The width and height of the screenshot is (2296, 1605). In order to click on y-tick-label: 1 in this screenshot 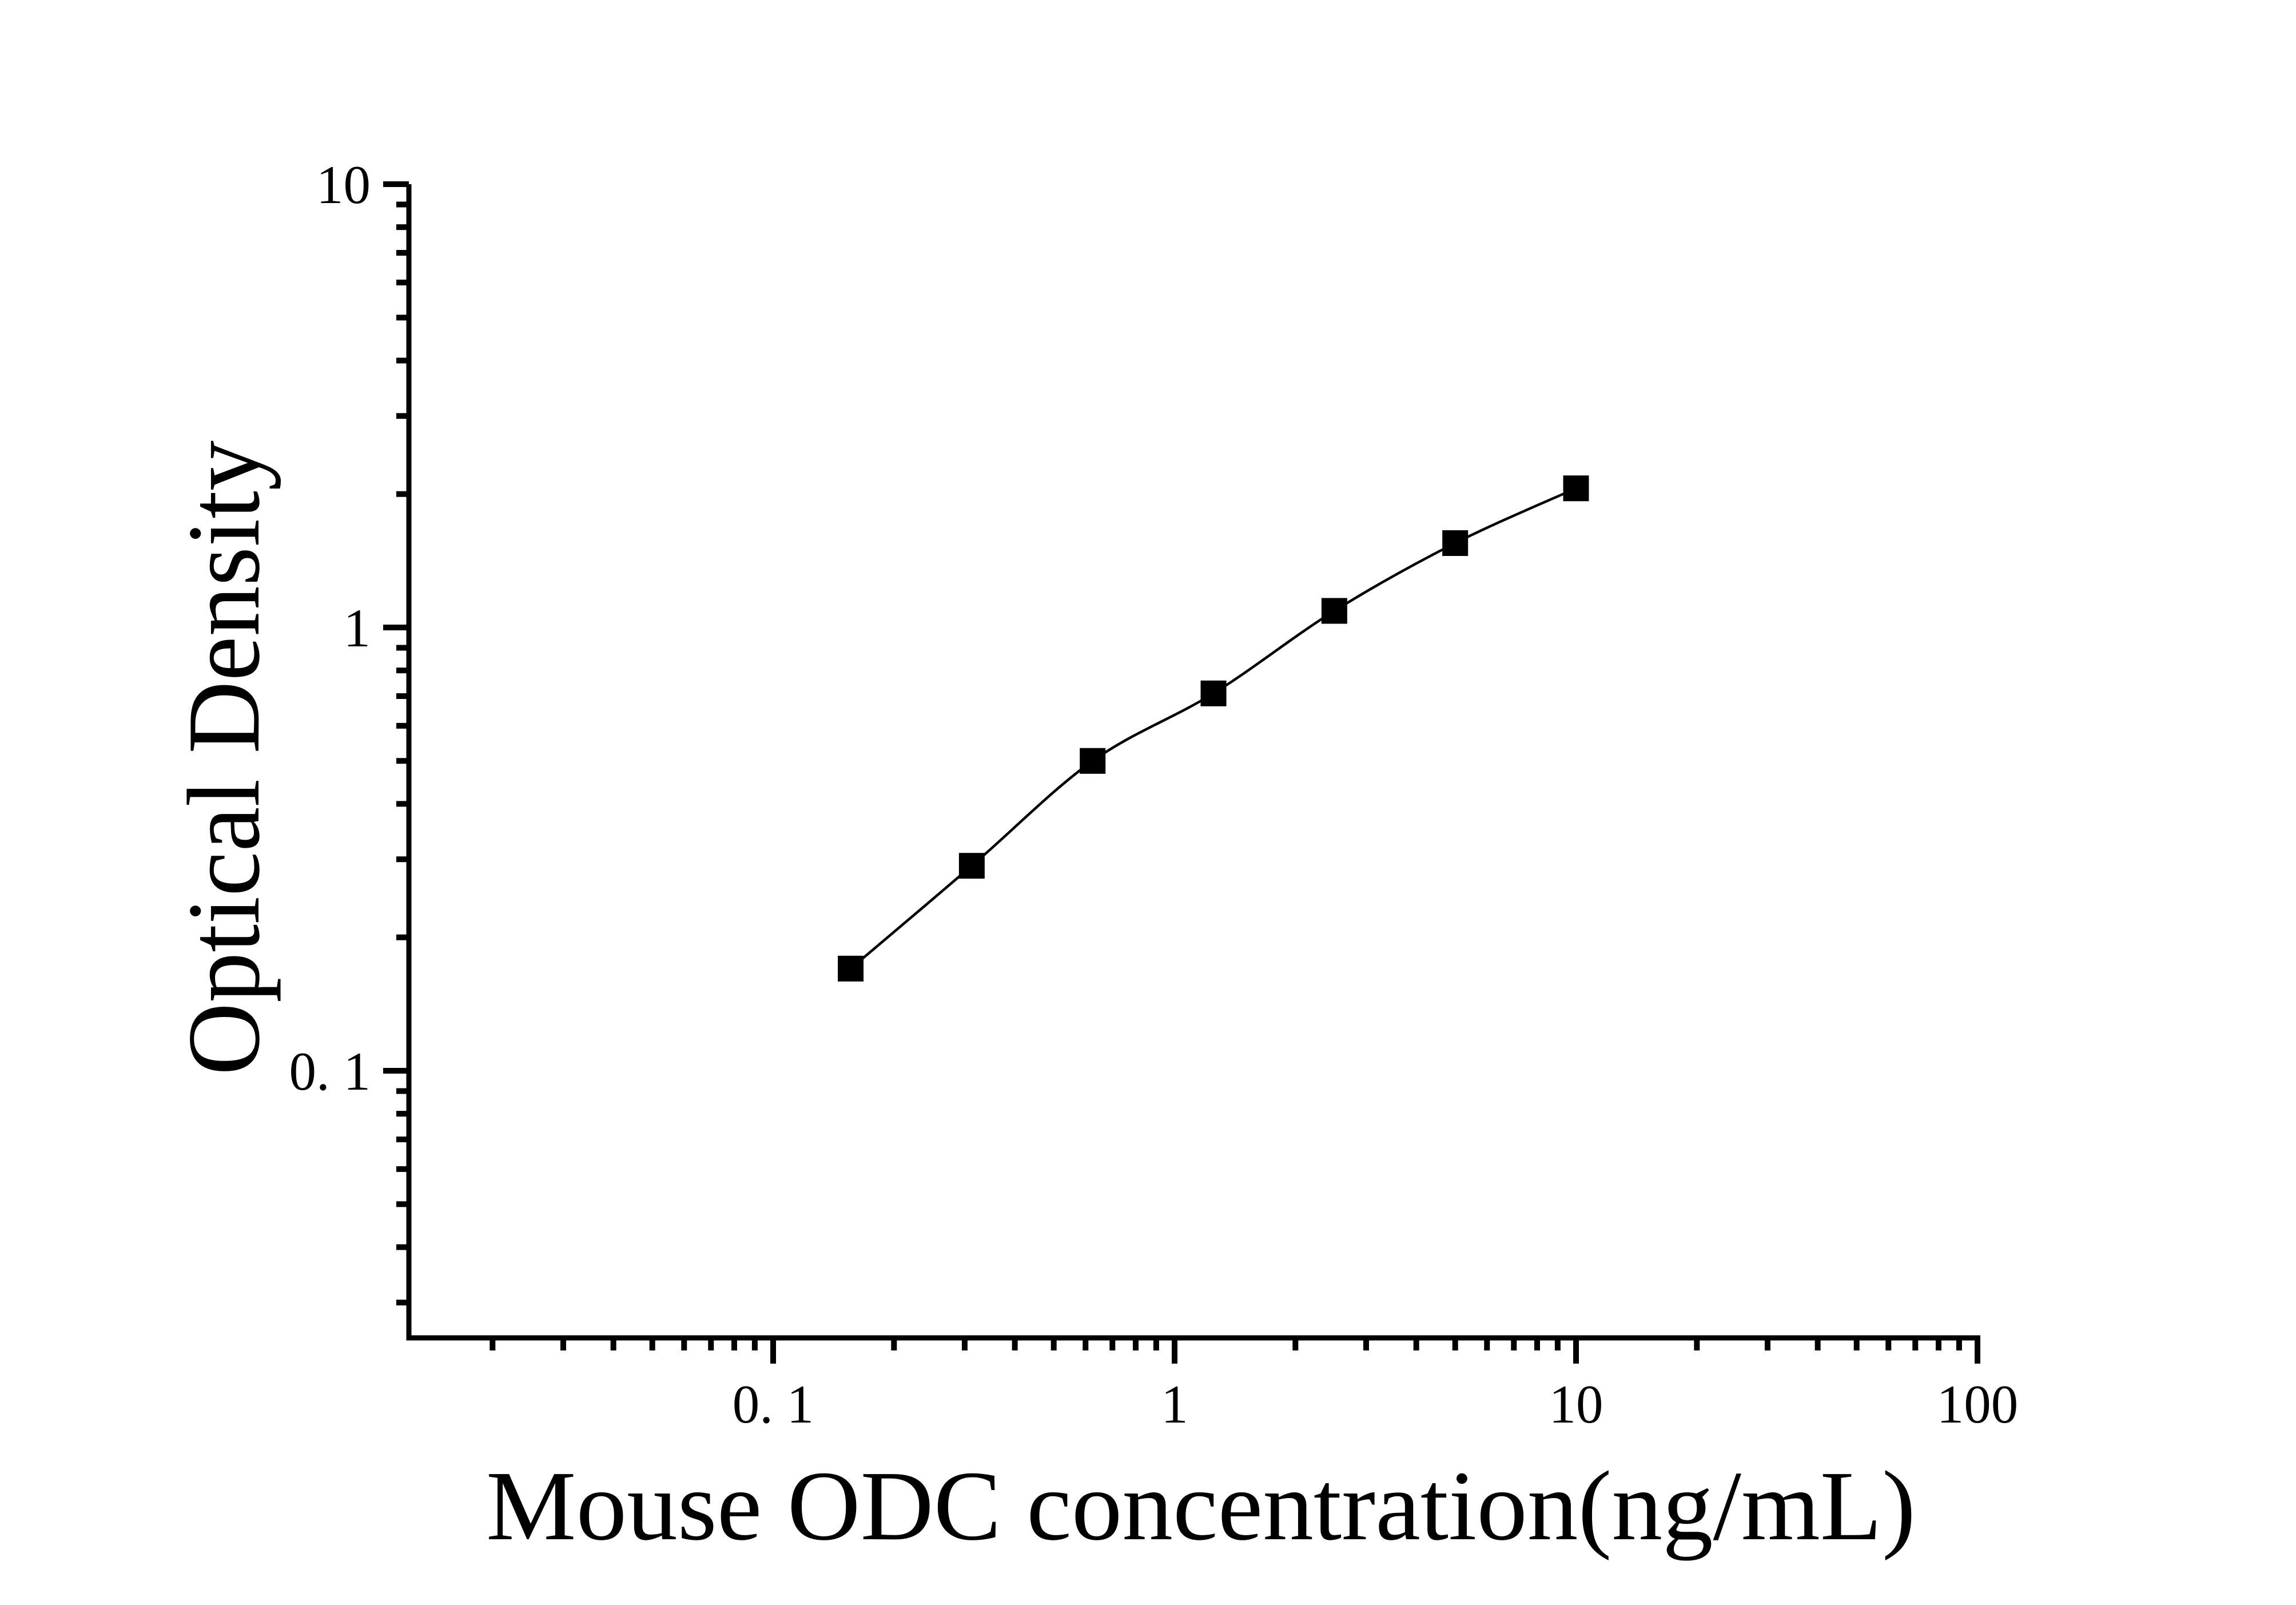, I will do `click(357, 628)`.